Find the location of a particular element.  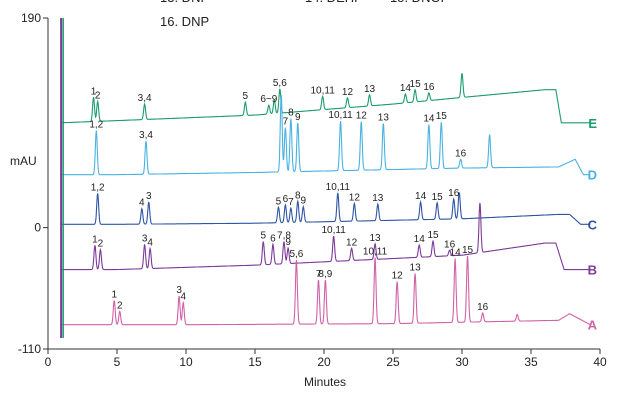

legend-entry: 13. DNP is located at coordinates (184, 2).